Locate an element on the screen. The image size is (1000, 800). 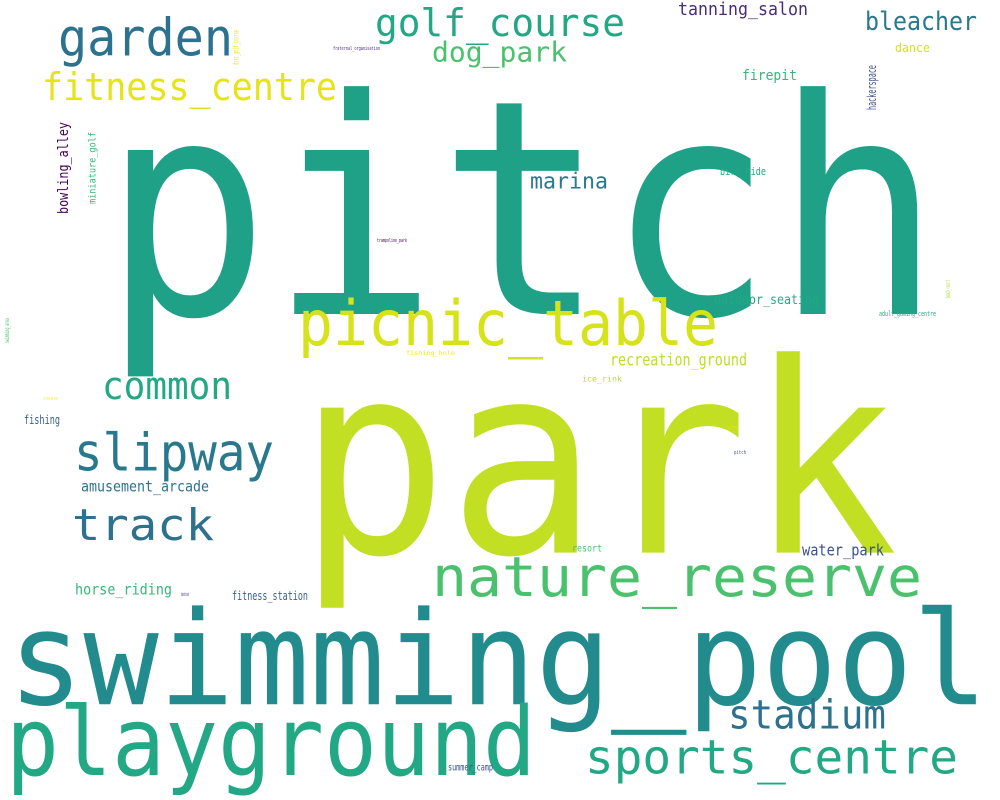
word-hackerspace: hackerspace is located at coordinates (871, 87).